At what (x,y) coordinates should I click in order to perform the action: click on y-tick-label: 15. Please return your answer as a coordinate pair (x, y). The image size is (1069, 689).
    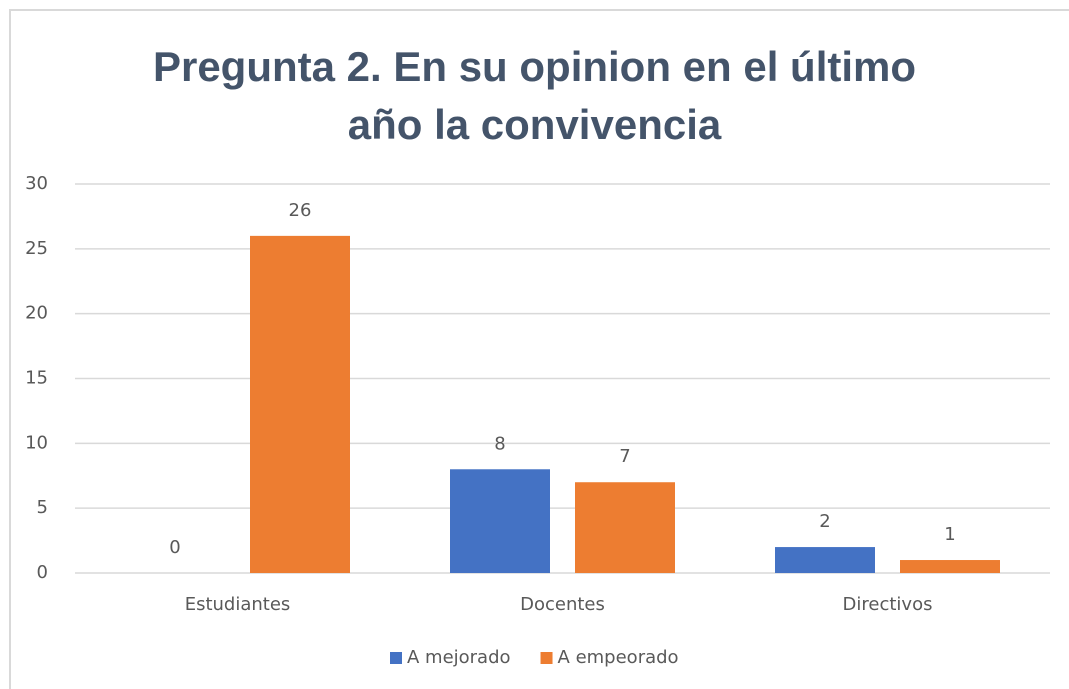
    Looking at the image, I should click on (36, 378).